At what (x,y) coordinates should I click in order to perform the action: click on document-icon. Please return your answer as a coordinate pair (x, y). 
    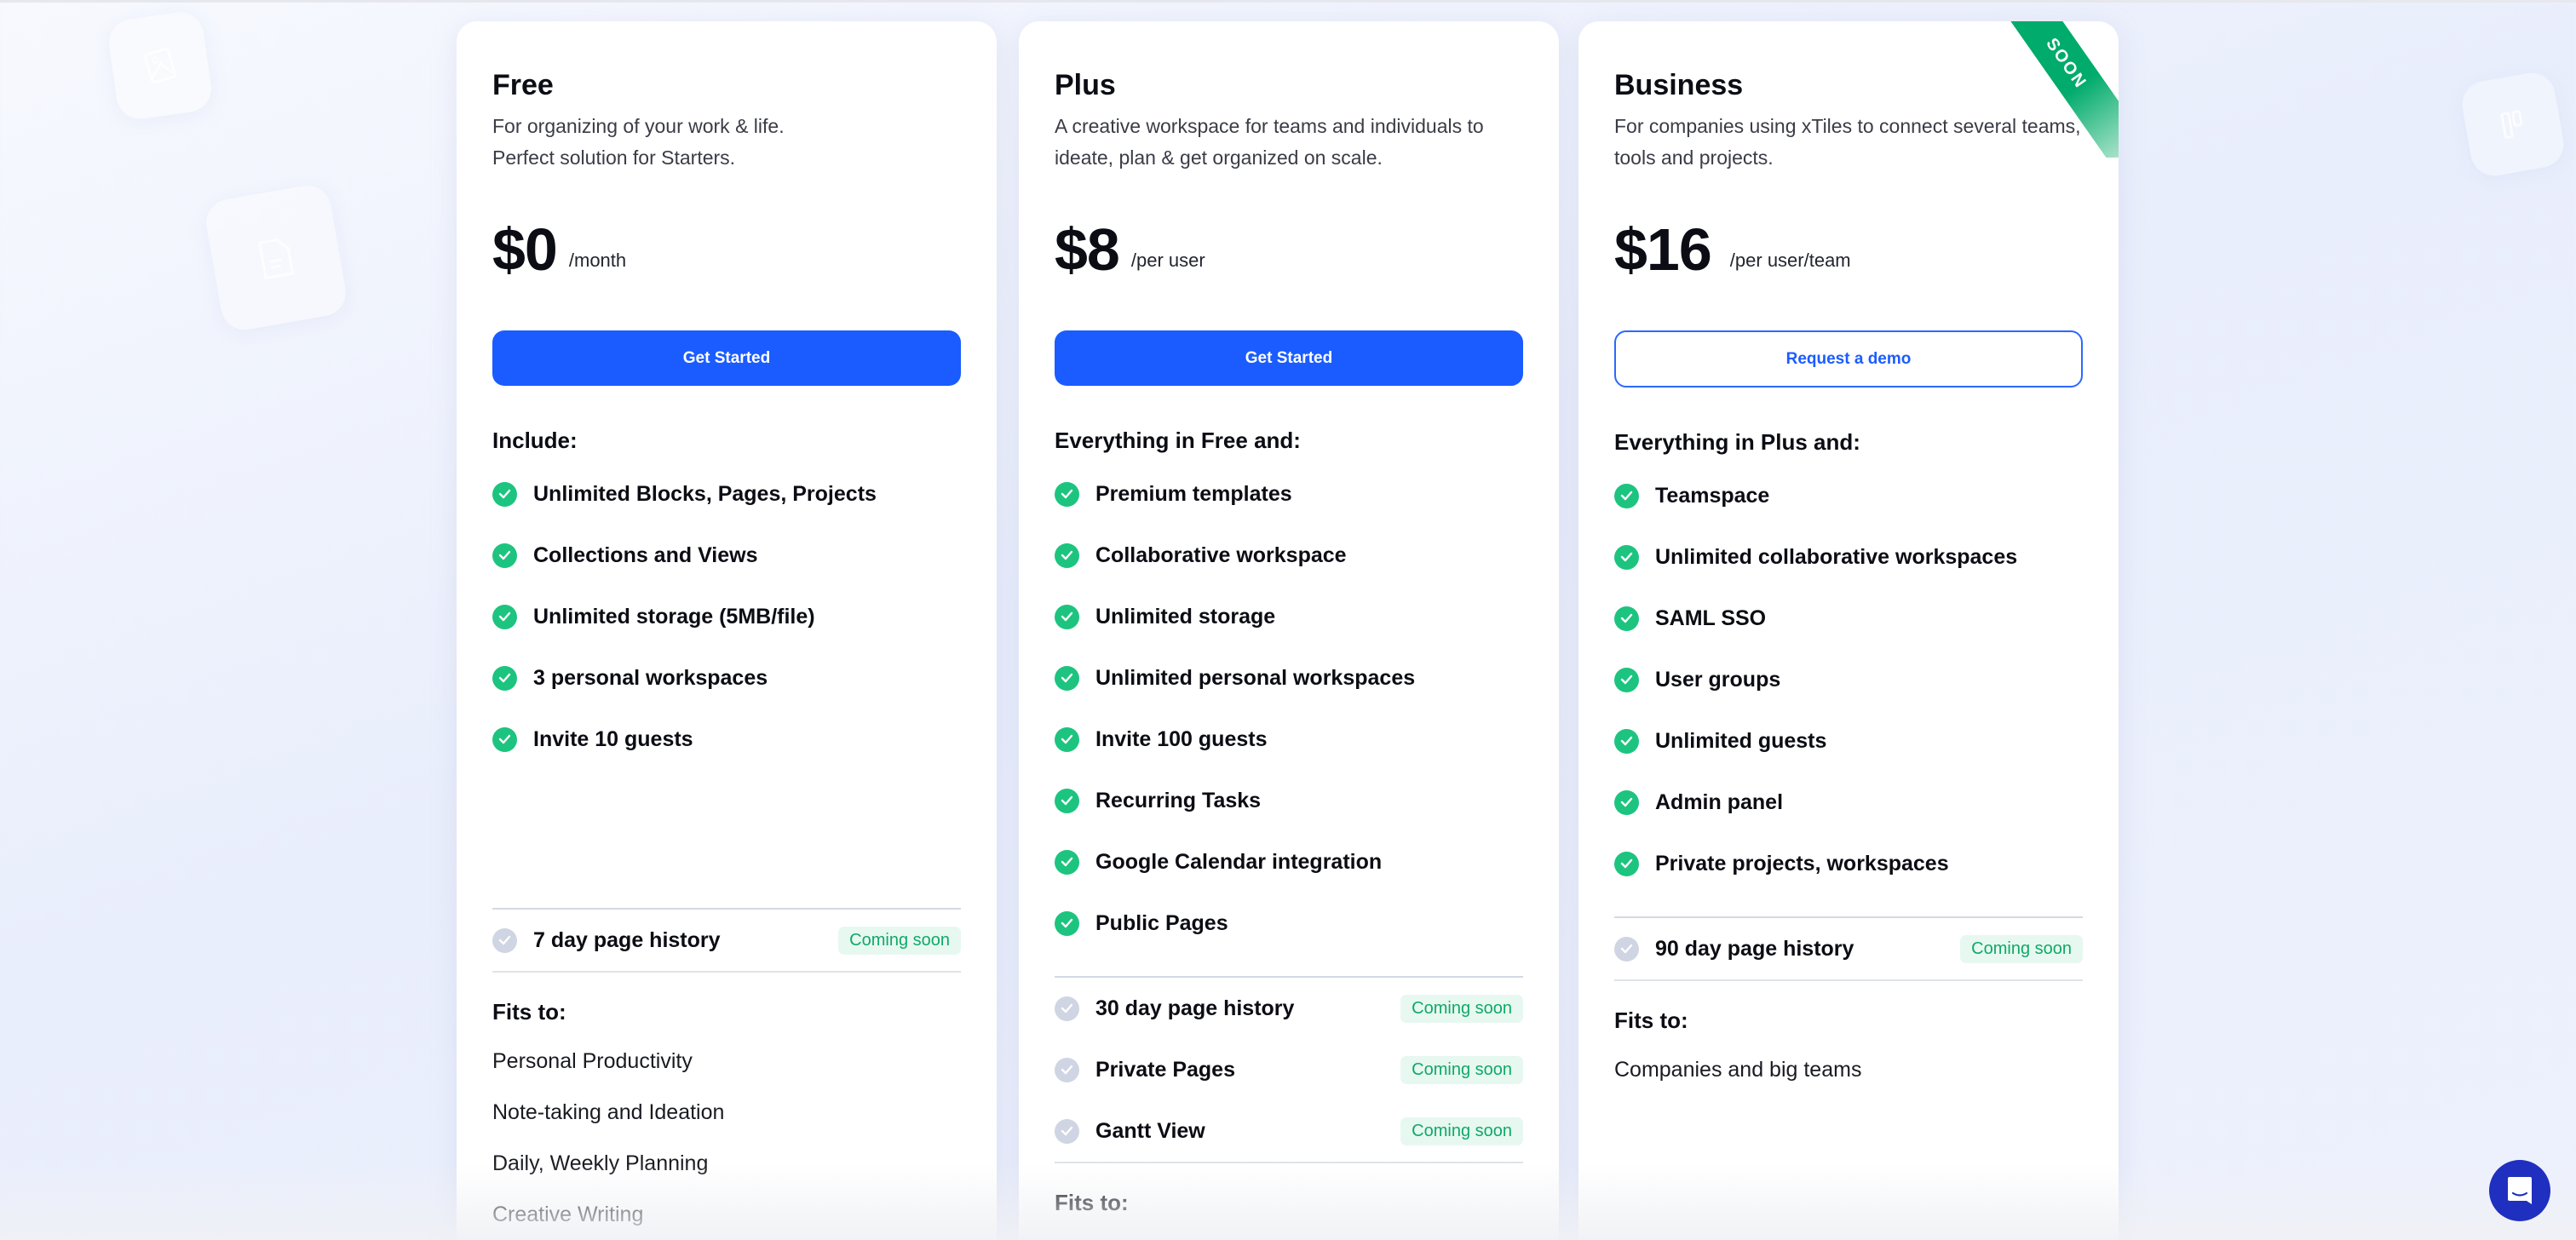
    Looking at the image, I should click on (276, 258).